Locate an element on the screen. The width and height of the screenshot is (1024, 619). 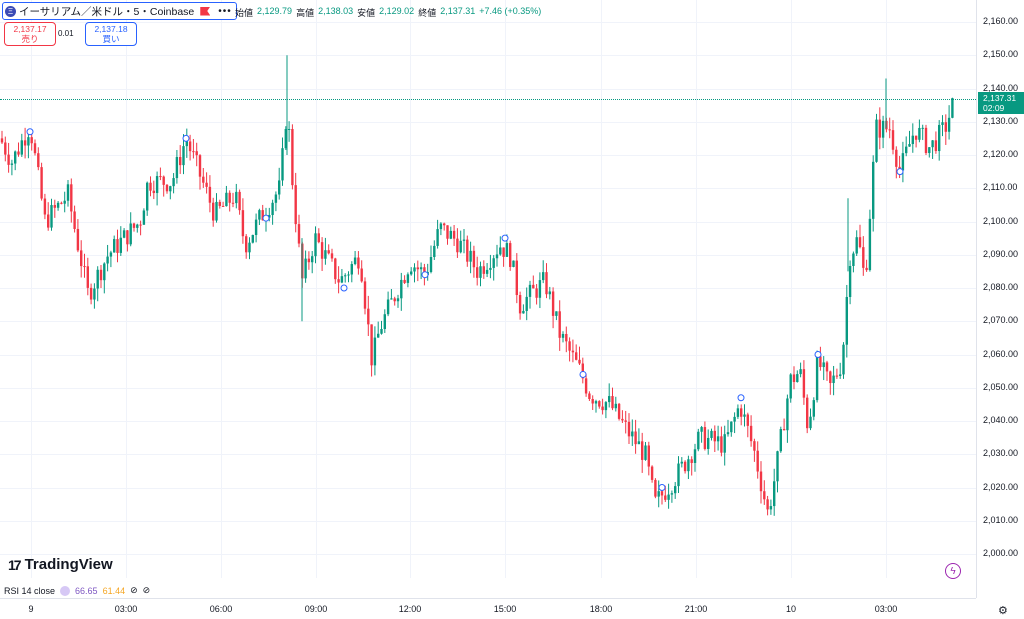
tradingview-logo-icon: 17 is located at coordinates (15, 564).